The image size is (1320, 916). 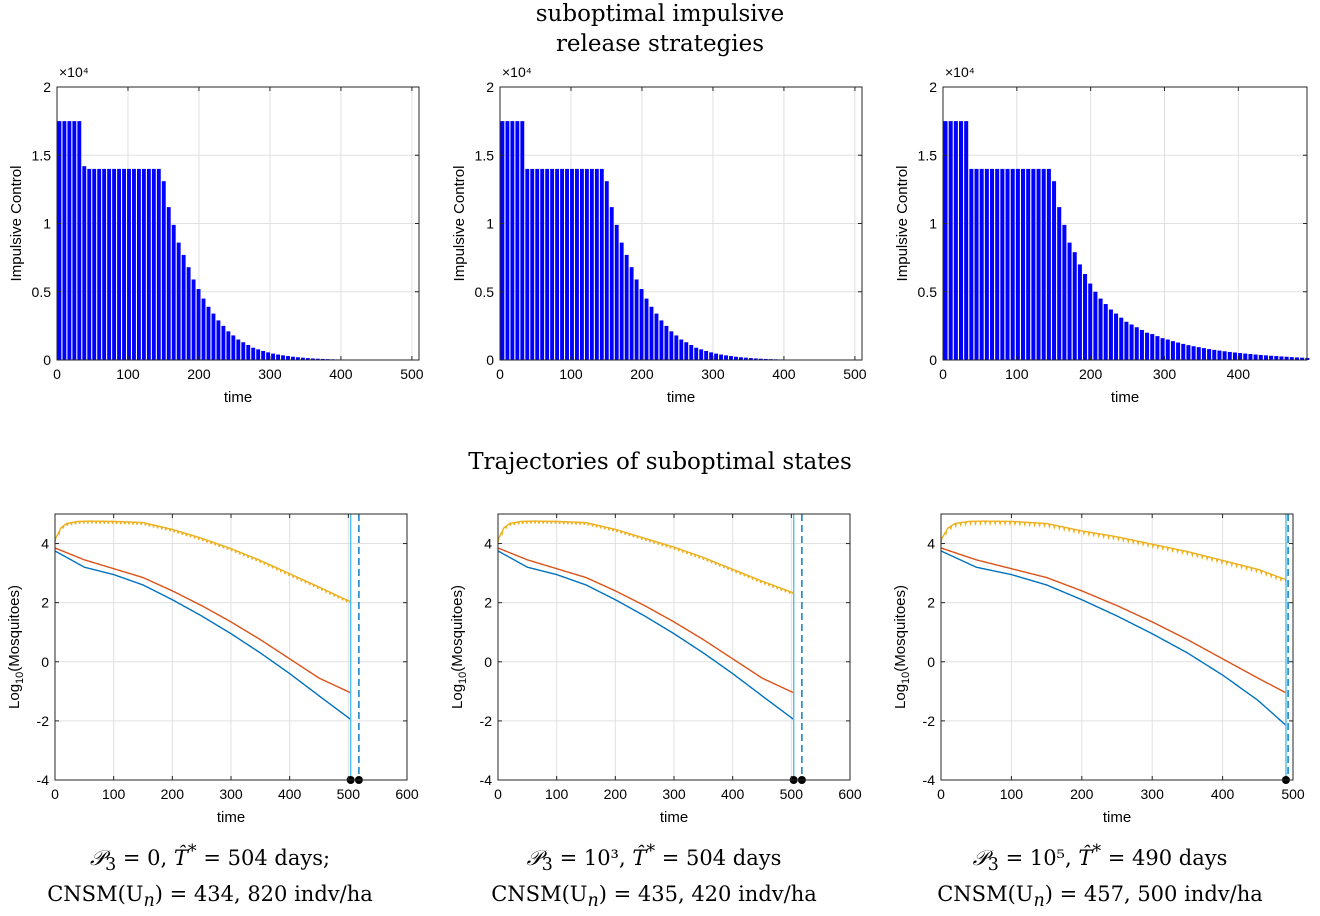 What do you see at coordinates (792, 794) in the screenshot?
I see `x-tick-label: 500` at bounding box center [792, 794].